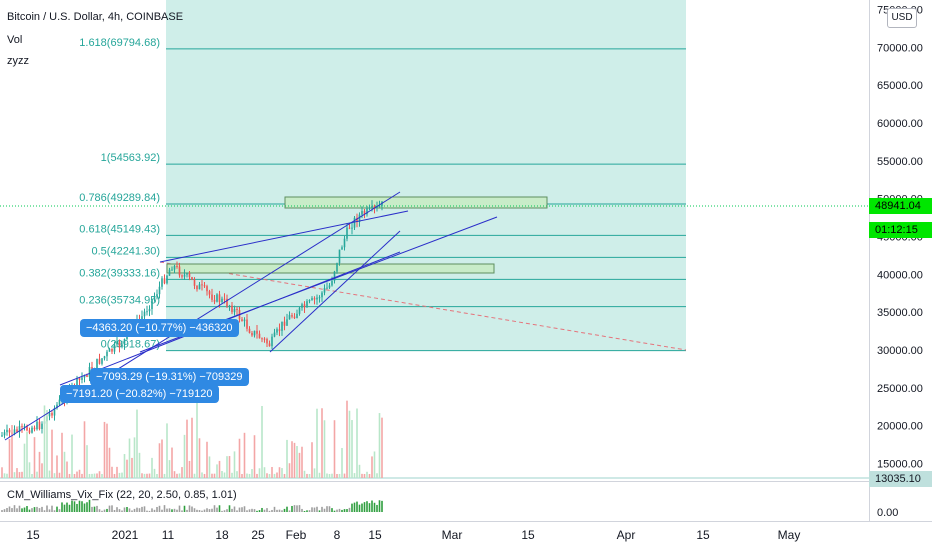 The image size is (932, 550). What do you see at coordinates (139, 394) in the screenshot?
I see `measure-label-3: −7191.20 (−20.82%) −719120` at bounding box center [139, 394].